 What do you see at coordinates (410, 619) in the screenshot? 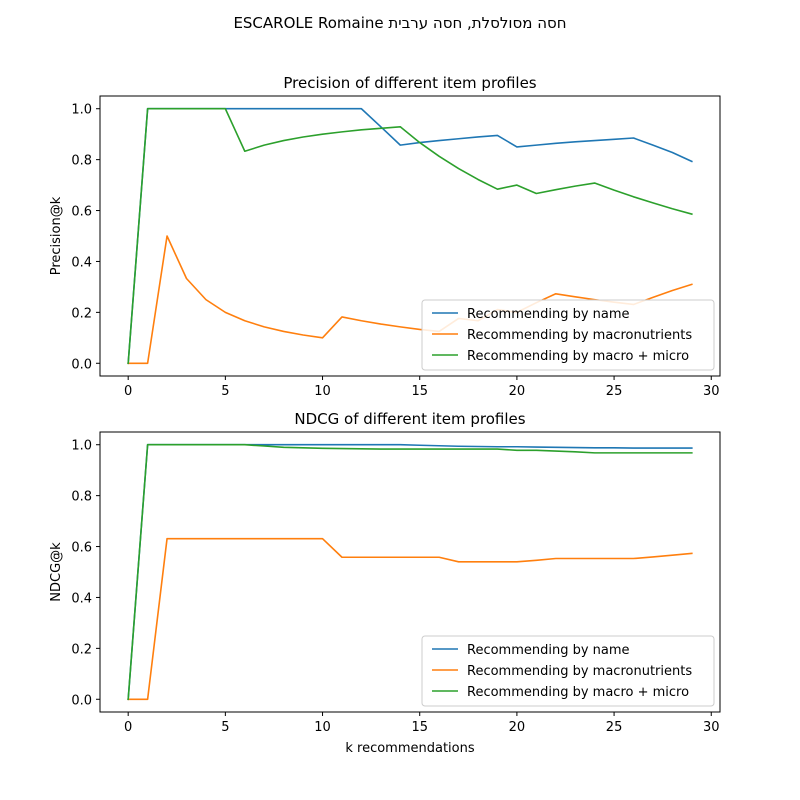
I see `ndcg-series-macronutrients-line` at bounding box center [410, 619].